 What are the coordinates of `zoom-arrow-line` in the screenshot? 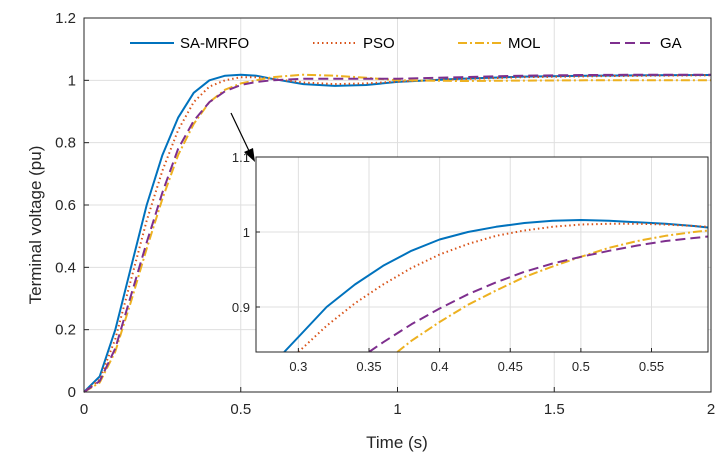 It's located at (241, 134).